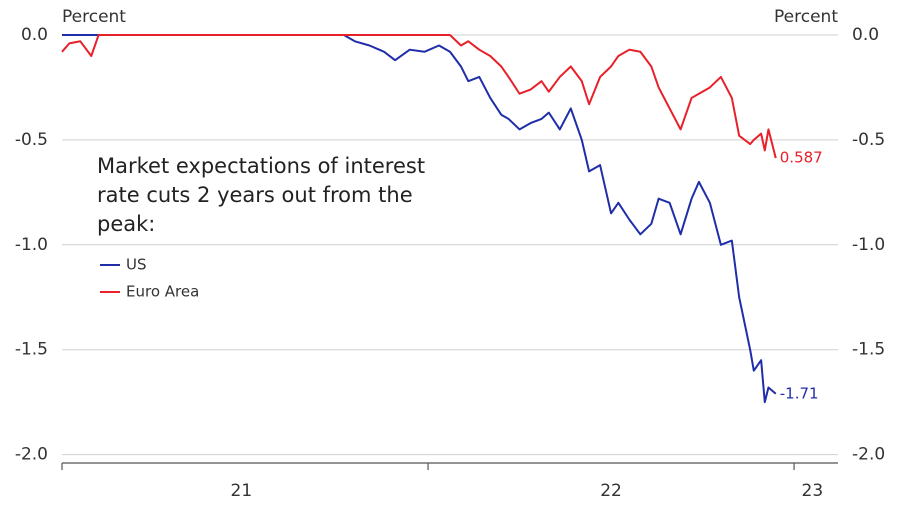 This screenshot has width=900, height=510. What do you see at coordinates (242, 491) in the screenshot?
I see `x-tick-label: 21` at bounding box center [242, 491].